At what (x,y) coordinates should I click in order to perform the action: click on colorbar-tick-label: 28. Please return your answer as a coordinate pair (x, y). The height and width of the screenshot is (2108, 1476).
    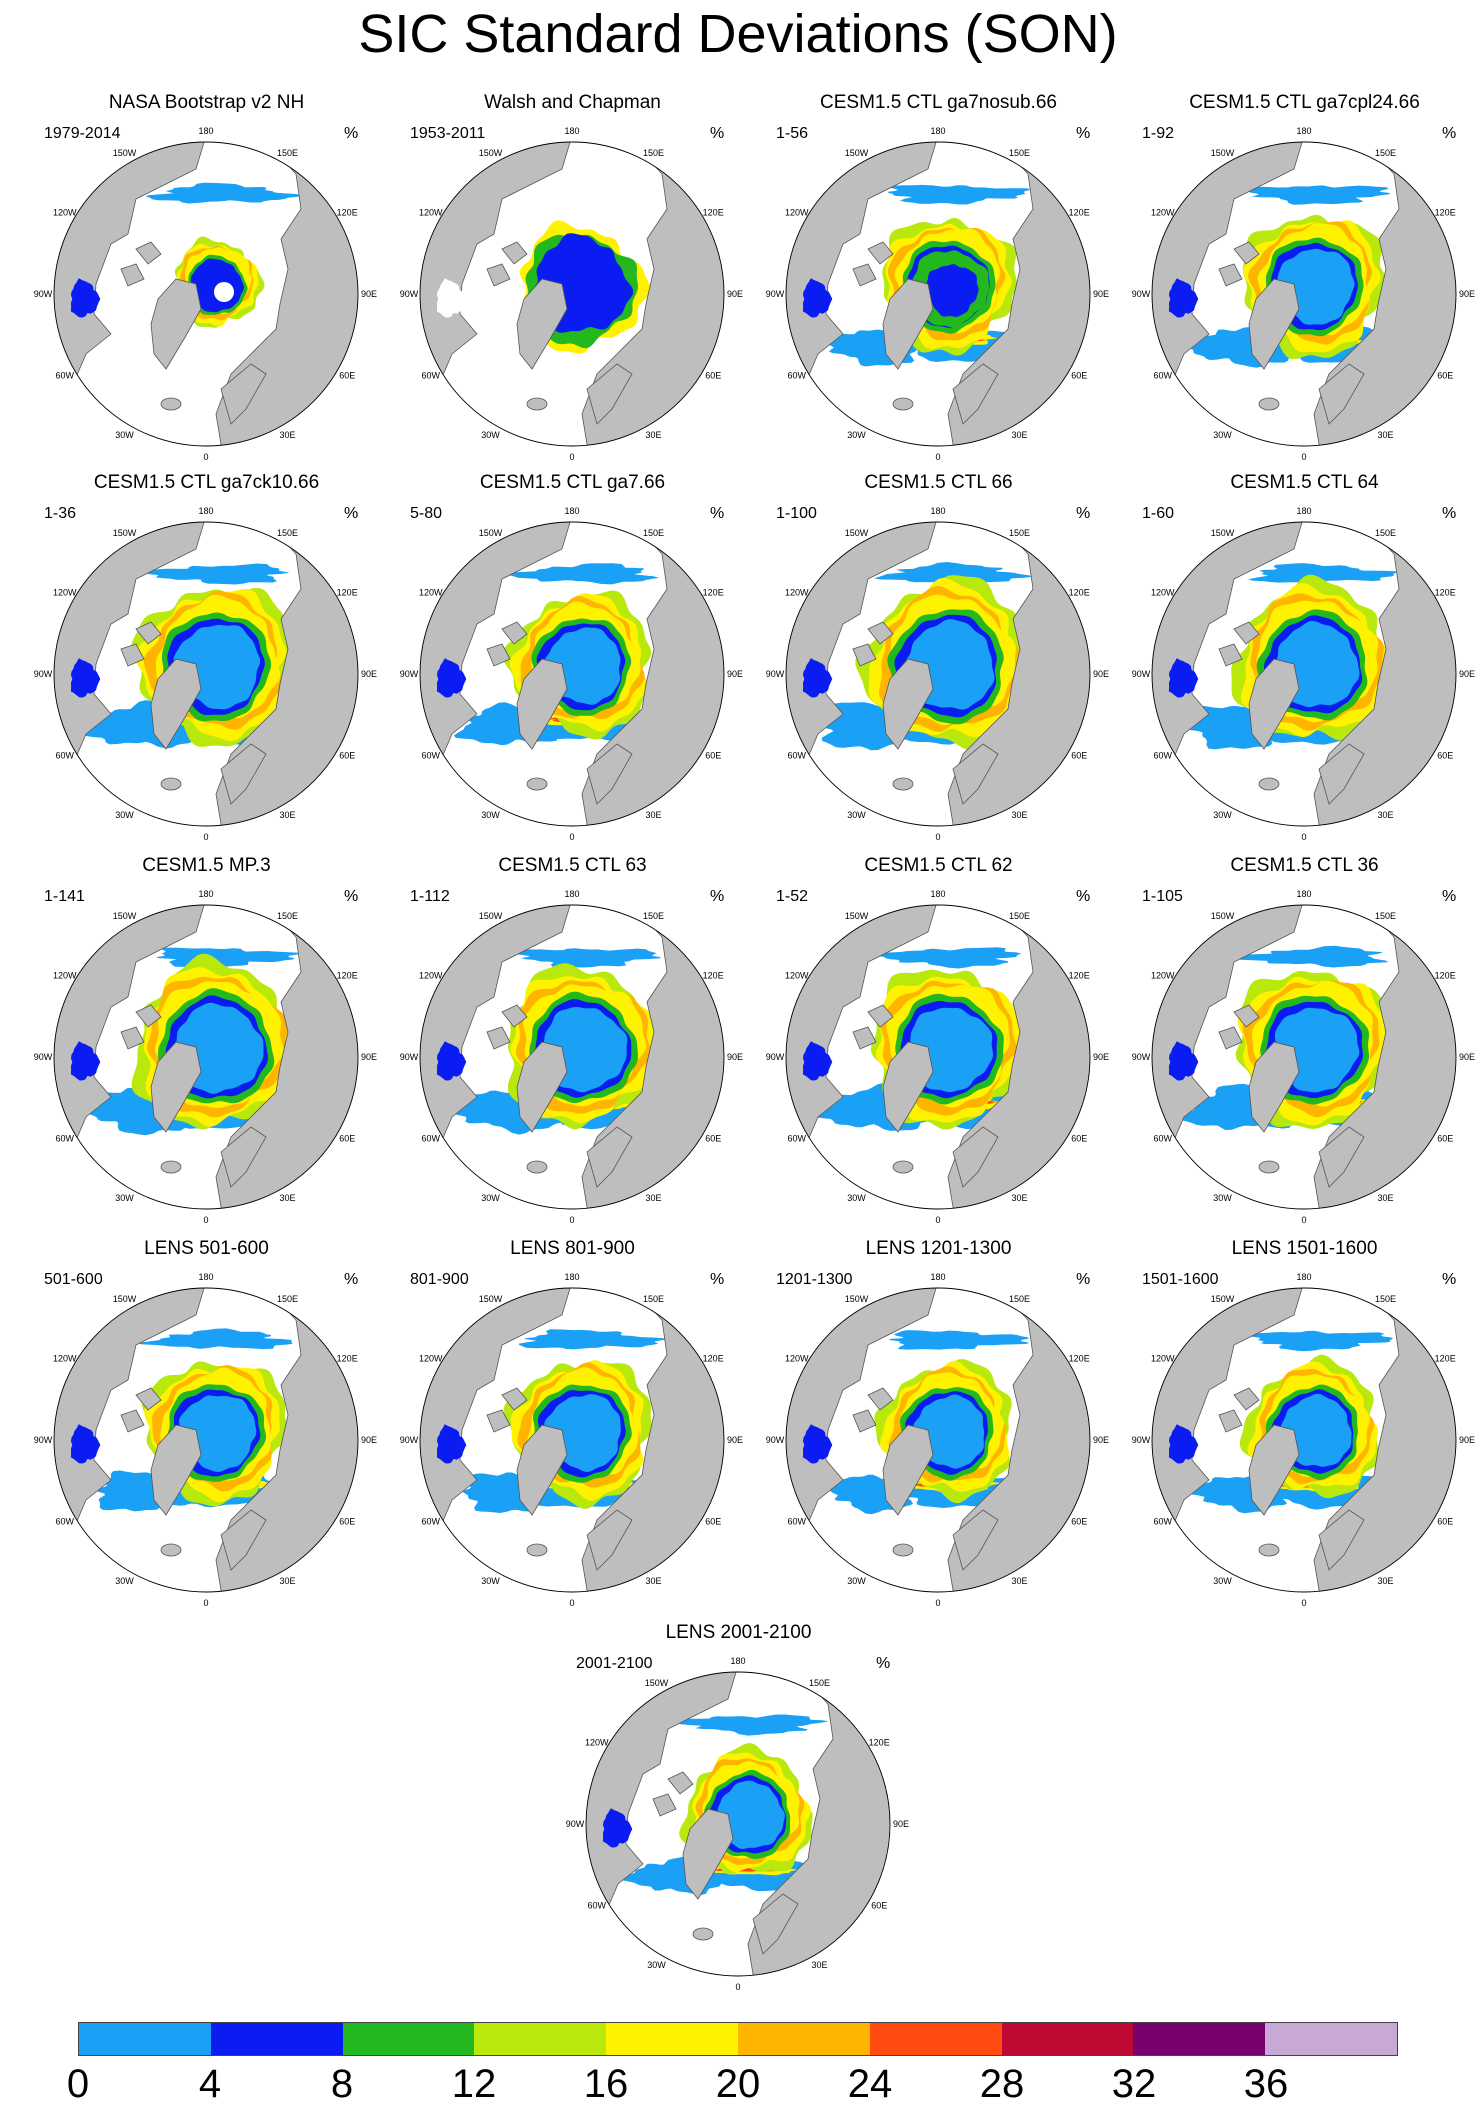
    Looking at the image, I should click on (1002, 2084).